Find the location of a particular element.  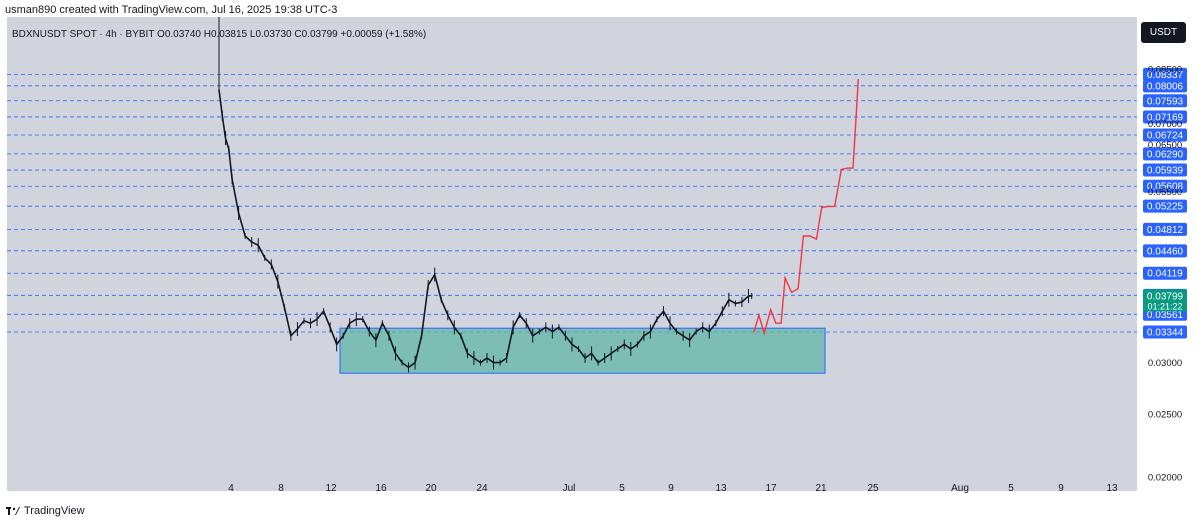

x-tick-label: 21 is located at coordinates (821, 488).